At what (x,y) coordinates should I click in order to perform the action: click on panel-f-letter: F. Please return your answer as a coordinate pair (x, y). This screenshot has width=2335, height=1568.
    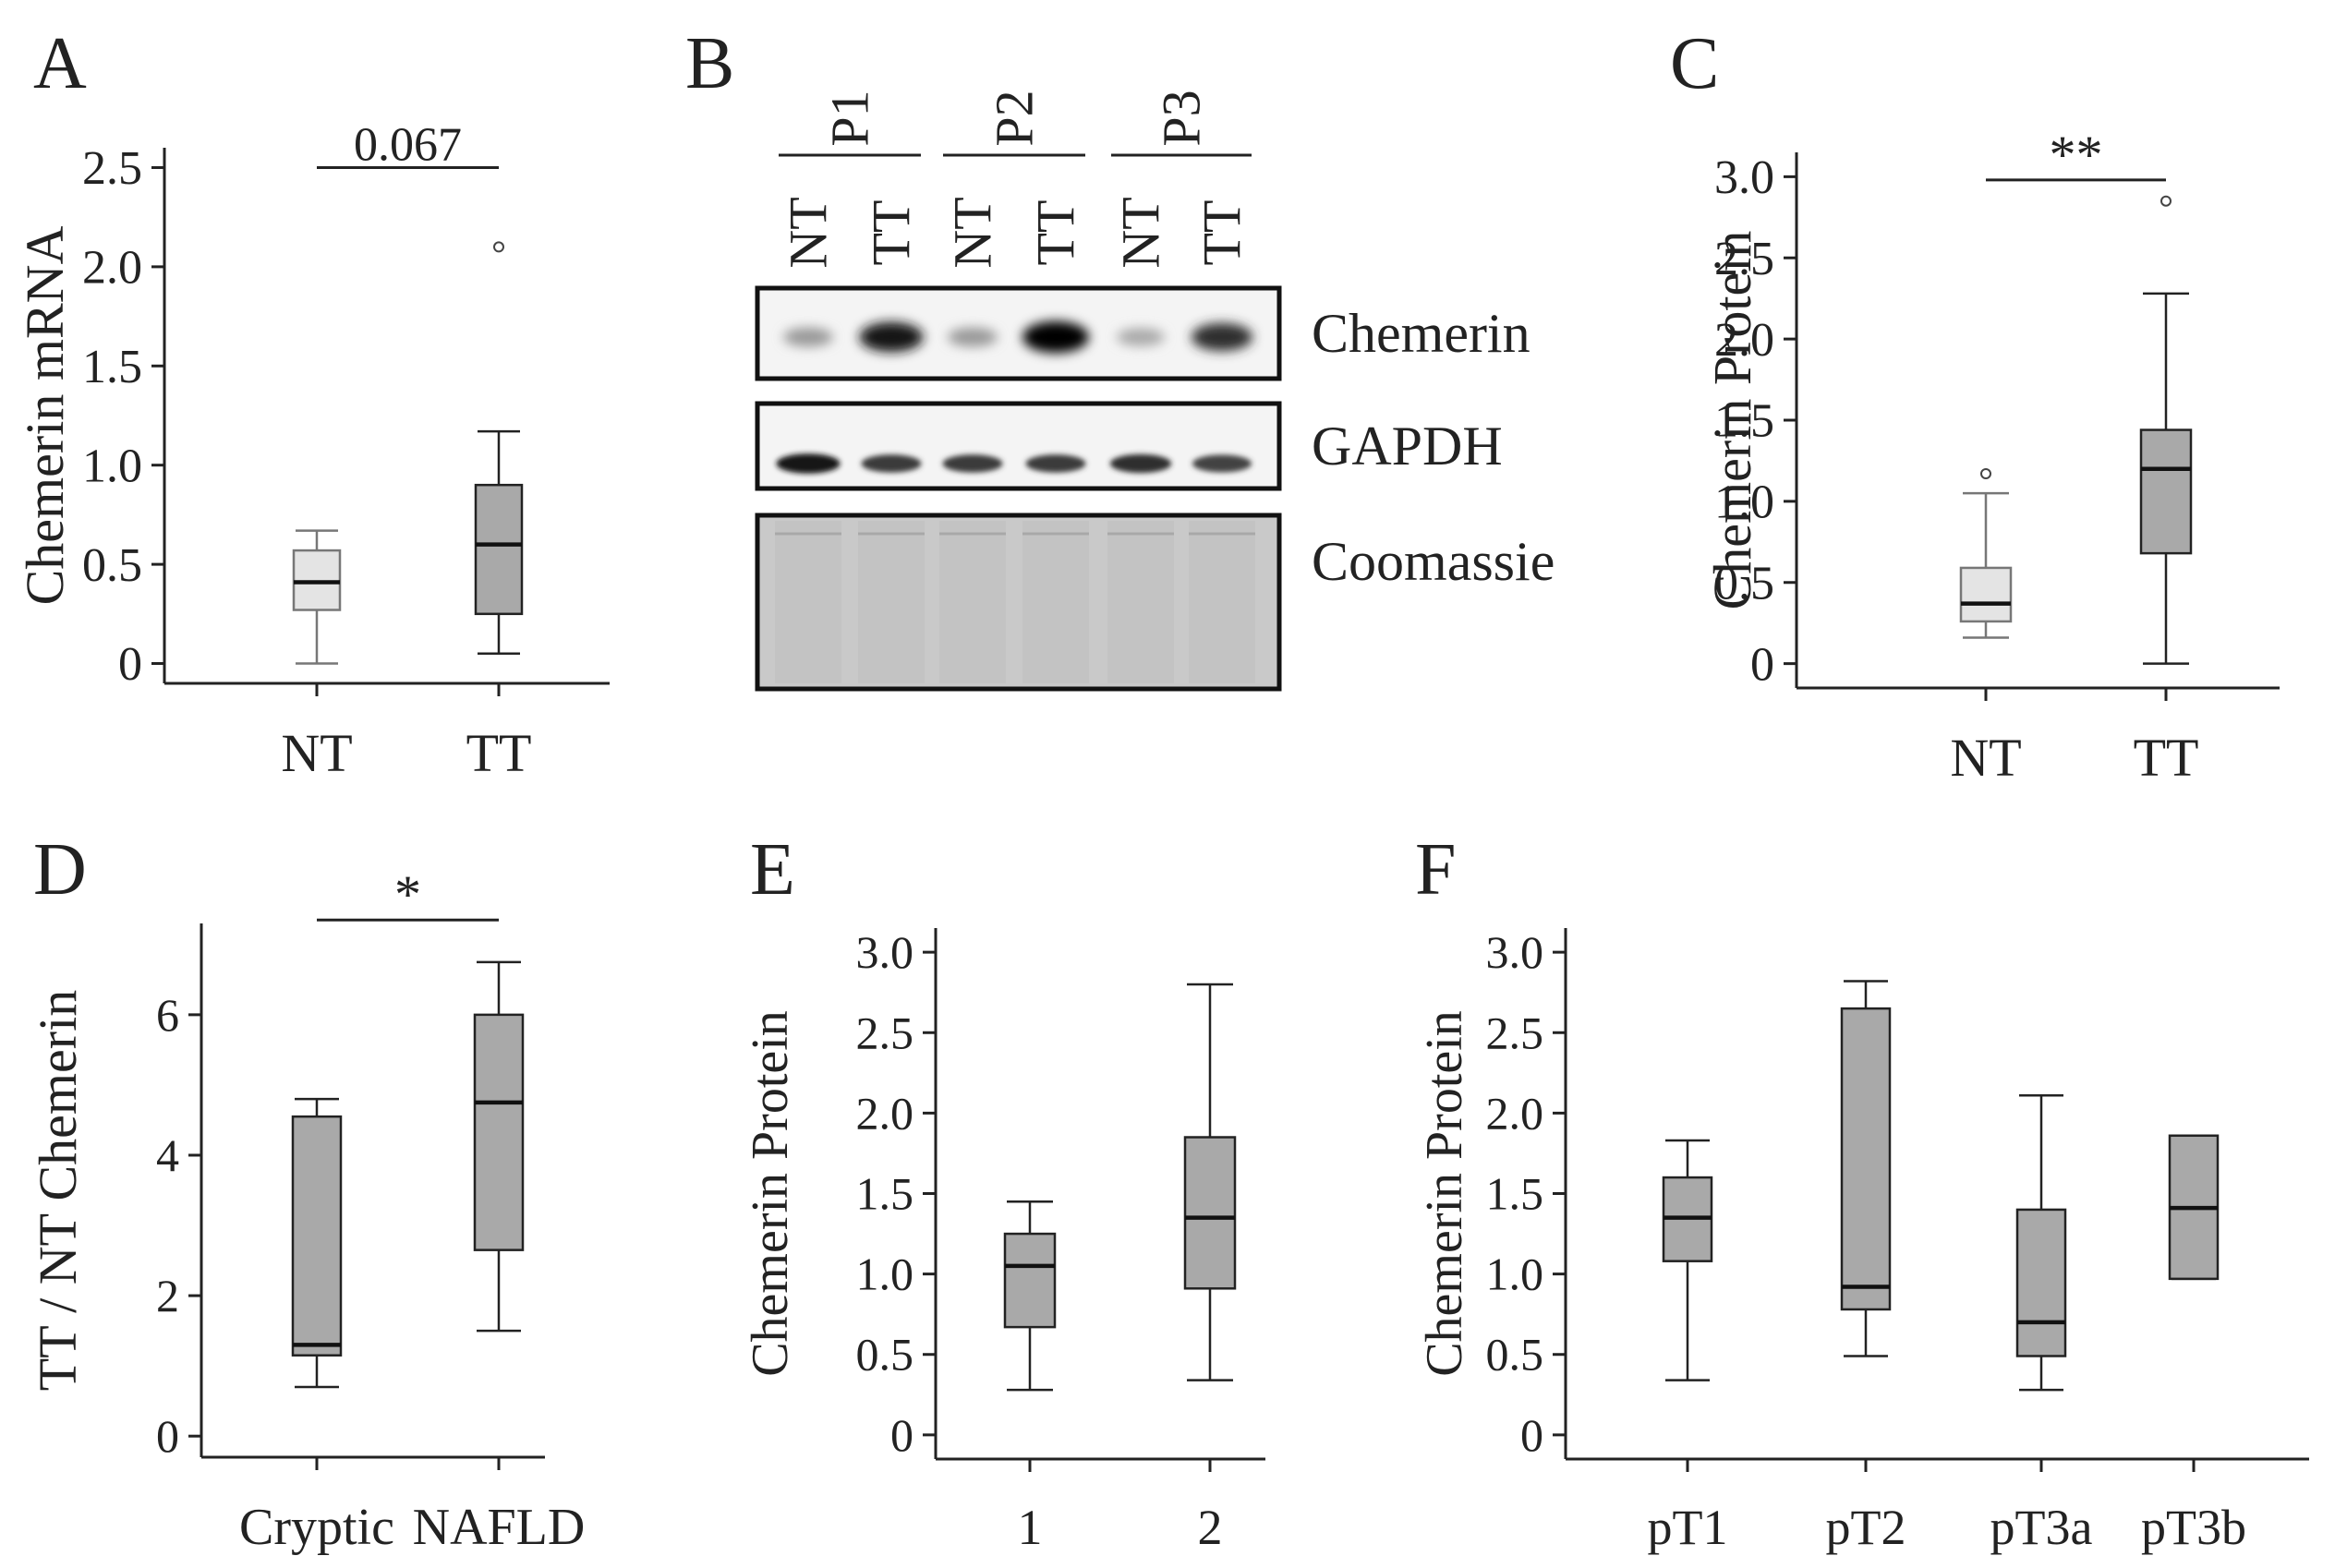
    Looking at the image, I should click on (1436, 870).